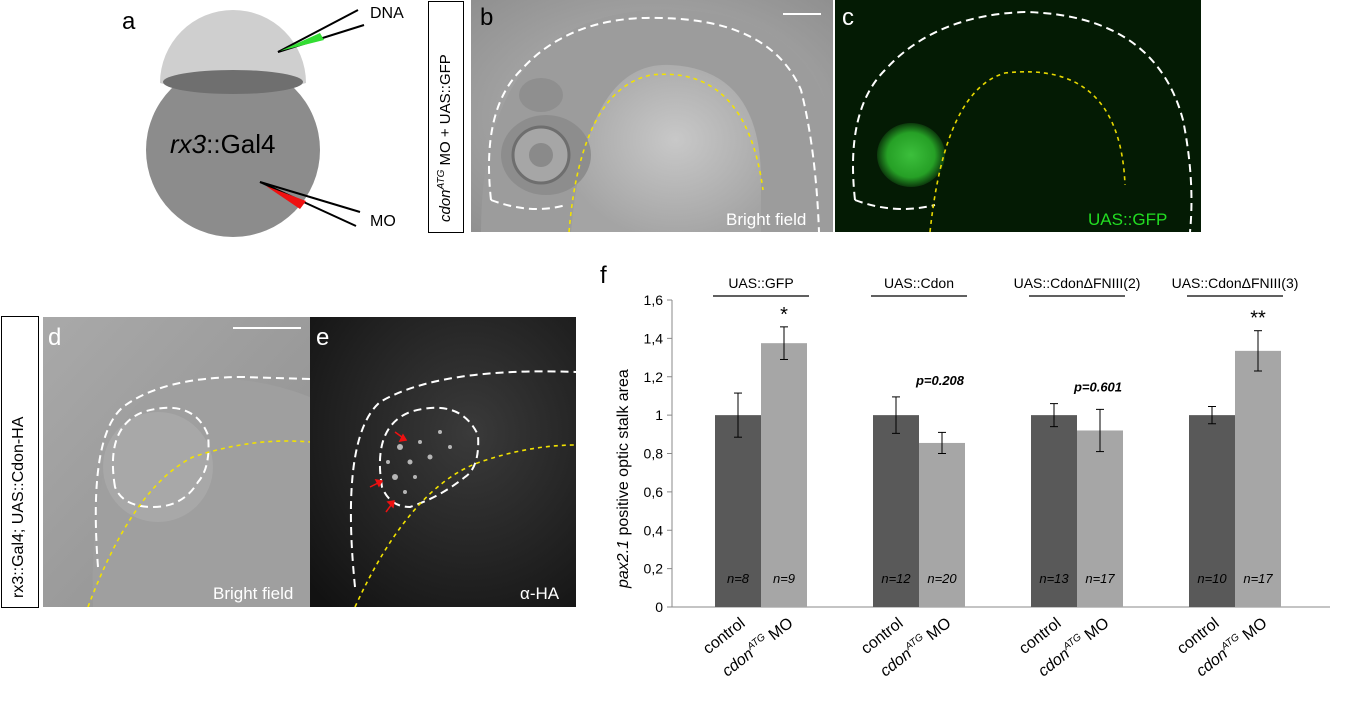 The image size is (1352, 709). Describe the element at coordinates (848, 17) in the screenshot. I see `panel-c-letter: c` at that location.